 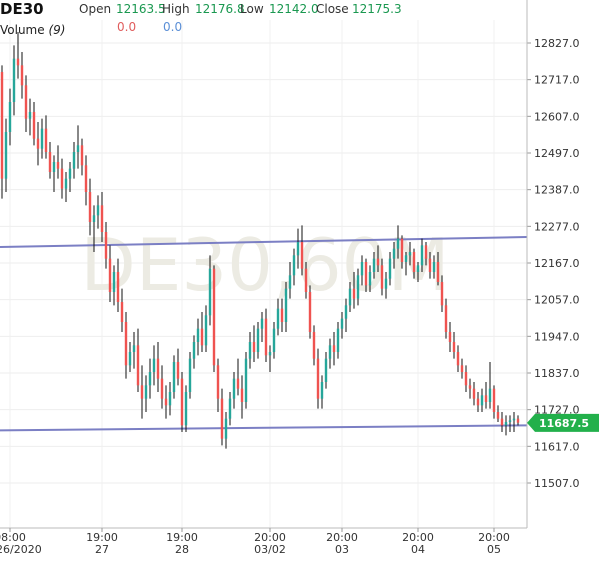 What do you see at coordinates (173, 27) in the screenshot?
I see `volume-value-2: 0.0` at bounding box center [173, 27].